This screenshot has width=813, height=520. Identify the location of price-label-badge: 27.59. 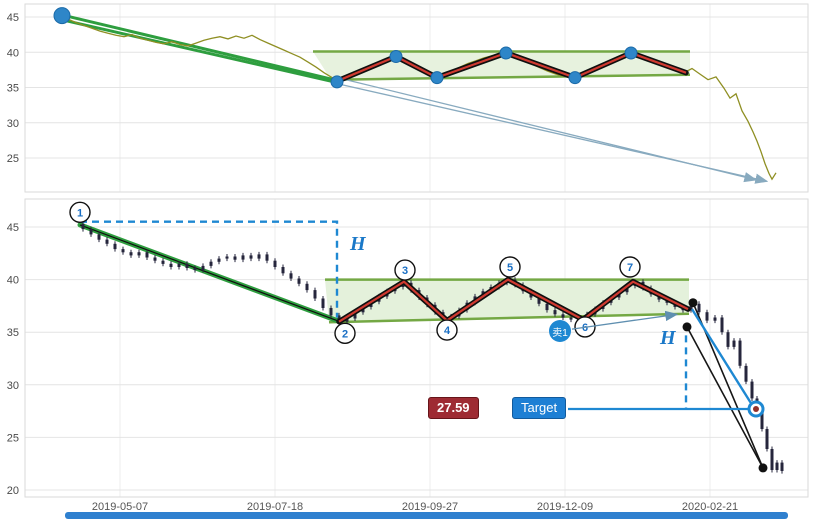
(453, 408).